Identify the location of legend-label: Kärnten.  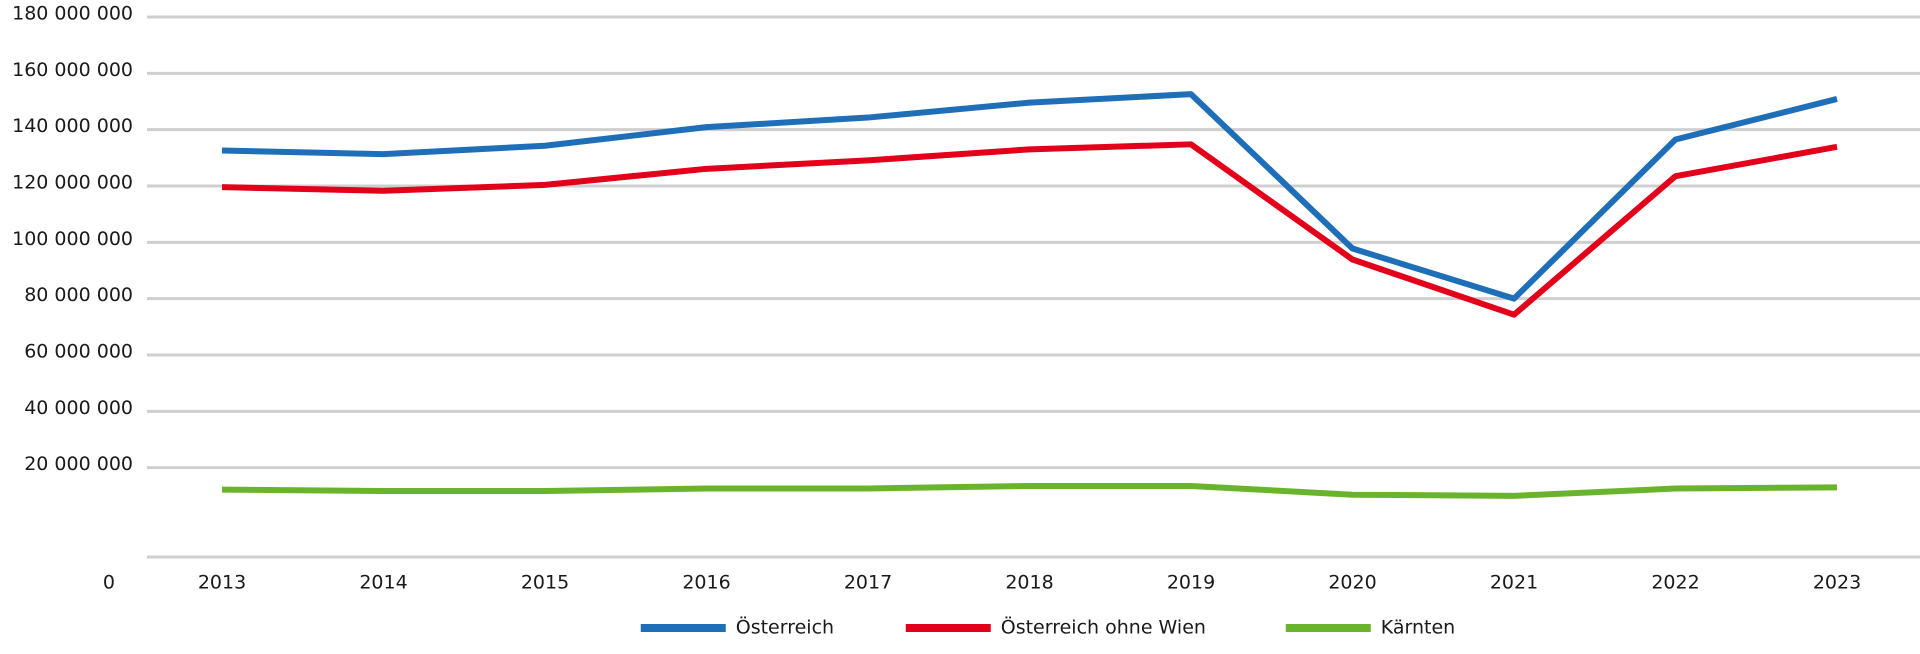
(1418, 628).